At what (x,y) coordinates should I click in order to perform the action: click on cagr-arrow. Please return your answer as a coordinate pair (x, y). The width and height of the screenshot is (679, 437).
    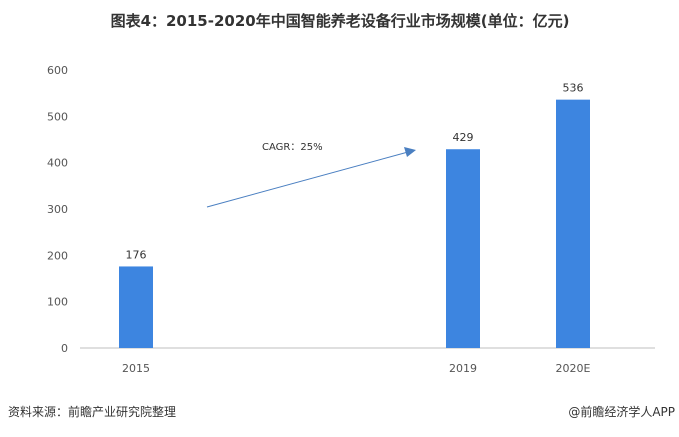
    Looking at the image, I should click on (307, 179).